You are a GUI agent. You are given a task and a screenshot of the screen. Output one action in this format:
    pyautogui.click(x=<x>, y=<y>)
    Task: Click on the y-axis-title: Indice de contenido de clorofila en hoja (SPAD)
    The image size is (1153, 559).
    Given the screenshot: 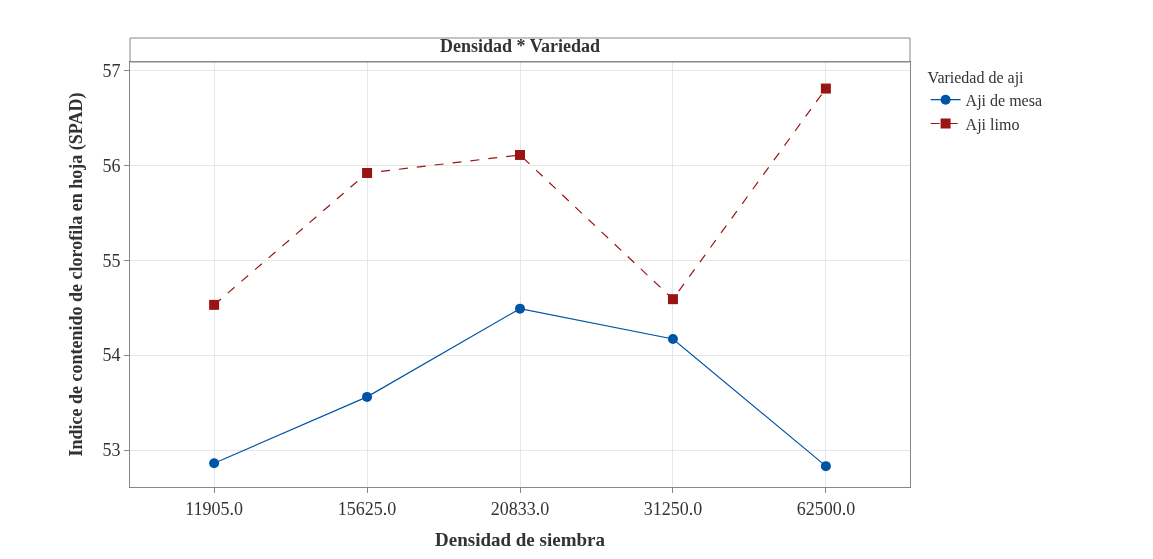 What is the action you would take?
    pyautogui.click(x=76, y=274)
    